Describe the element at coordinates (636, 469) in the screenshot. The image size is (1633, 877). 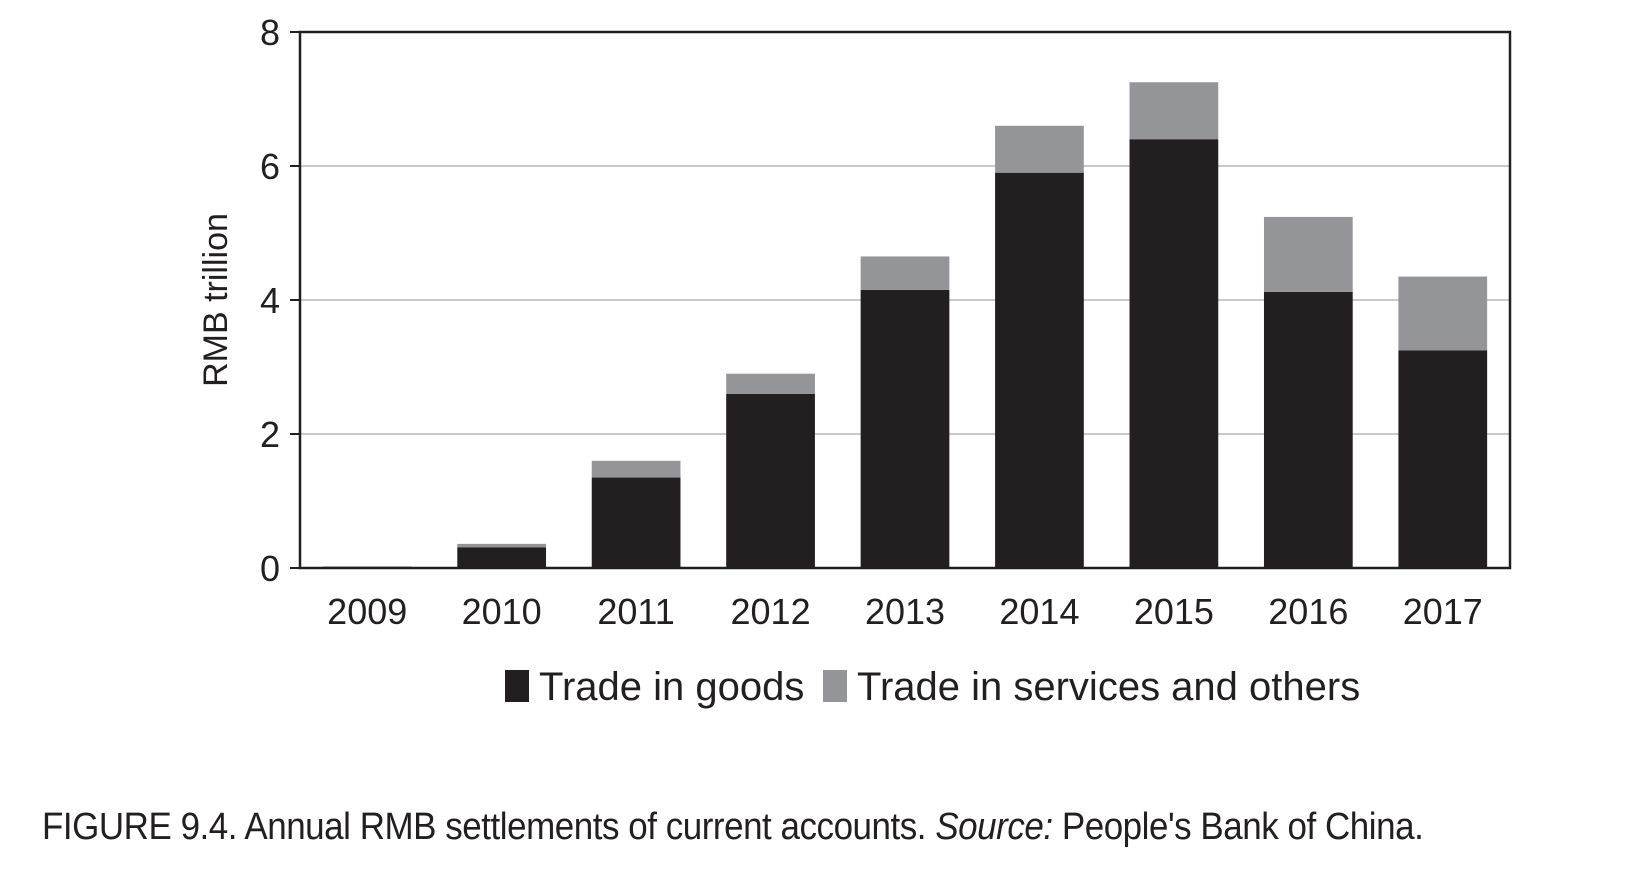
I see `bar-services-2011` at that location.